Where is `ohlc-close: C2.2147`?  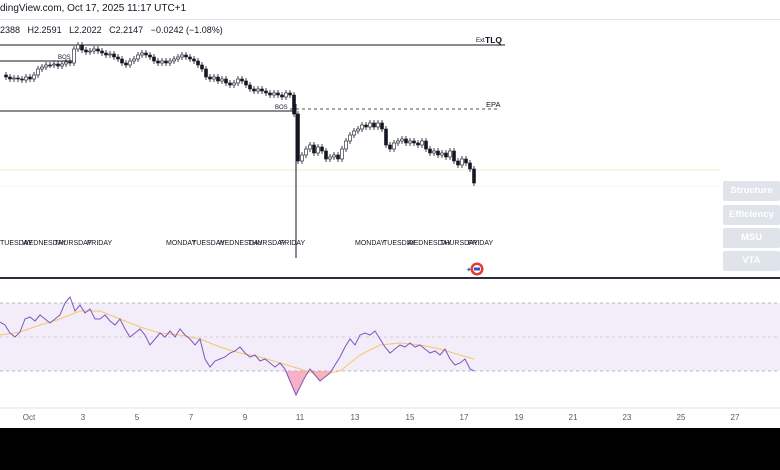 ohlc-close: C2.2147 is located at coordinates (126, 30).